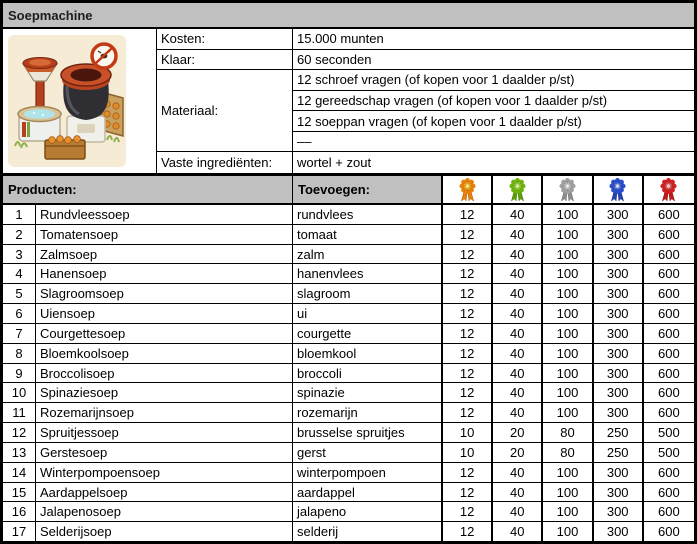 This screenshot has height=544, width=697. Describe the element at coordinates (164, 532) in the screenshot. I see `product-name: Selderijsoep` at that location.